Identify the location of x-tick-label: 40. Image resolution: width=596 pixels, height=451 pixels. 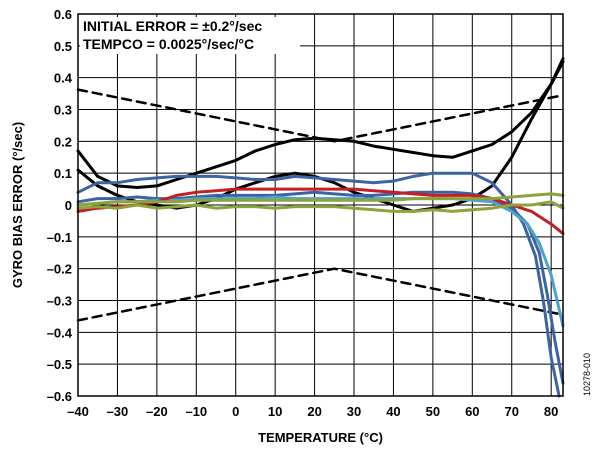
(393, 411).